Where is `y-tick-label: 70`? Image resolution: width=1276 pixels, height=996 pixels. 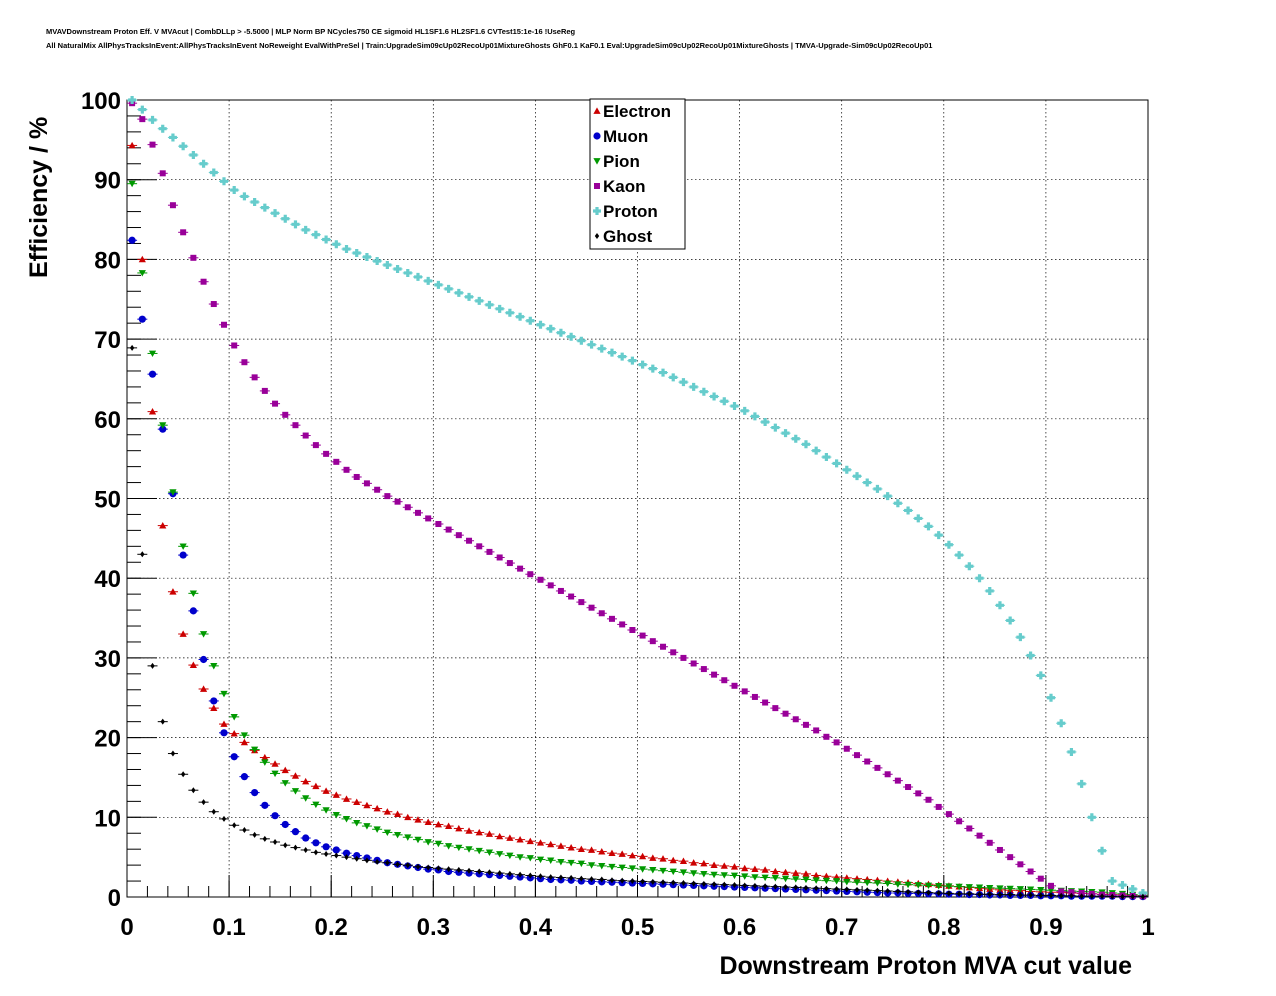 y-tick-label: 70 is located at coordinates (107, 340).